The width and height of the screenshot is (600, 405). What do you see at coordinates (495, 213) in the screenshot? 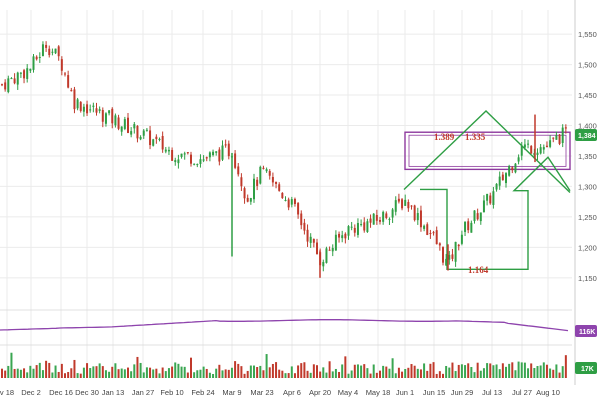
I see `breakout-arrow` at bounding box center [495, 213].